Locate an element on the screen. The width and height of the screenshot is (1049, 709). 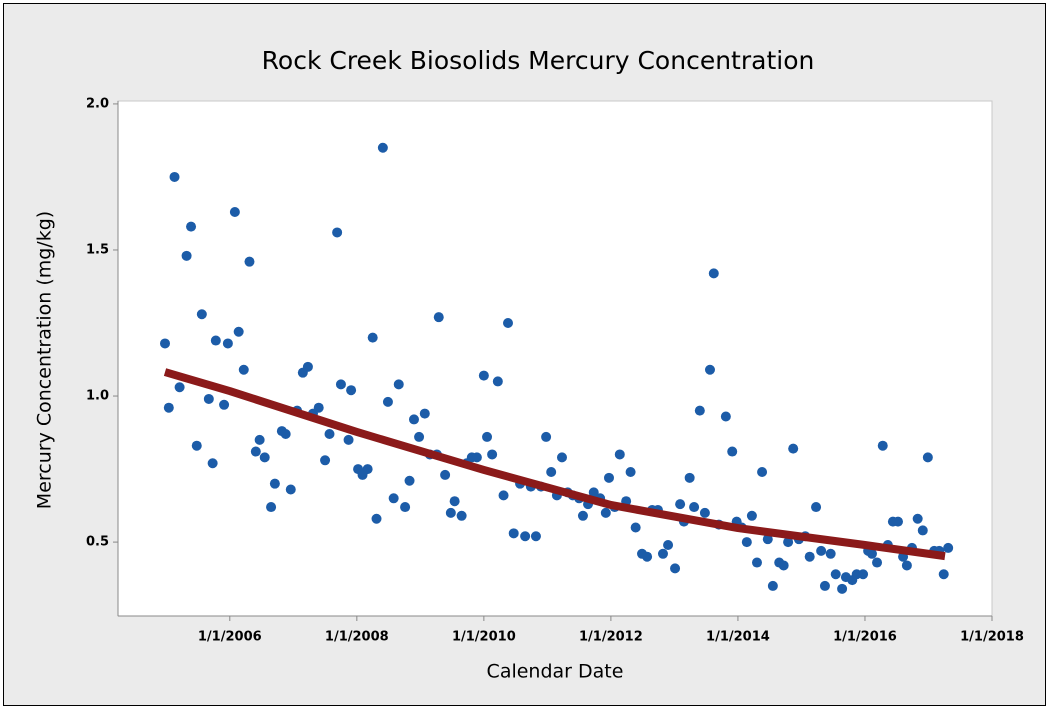
y-tick-label: 1.5 is located at coordinates (97, 249).